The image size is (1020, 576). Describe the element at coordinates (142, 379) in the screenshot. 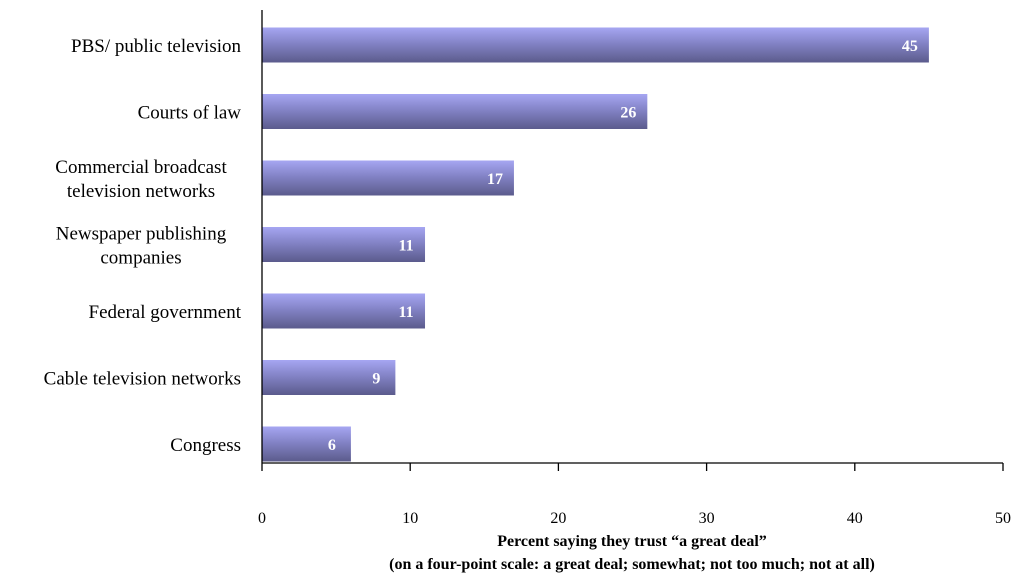

I see `category-label-5: Cable television networks` at that location.